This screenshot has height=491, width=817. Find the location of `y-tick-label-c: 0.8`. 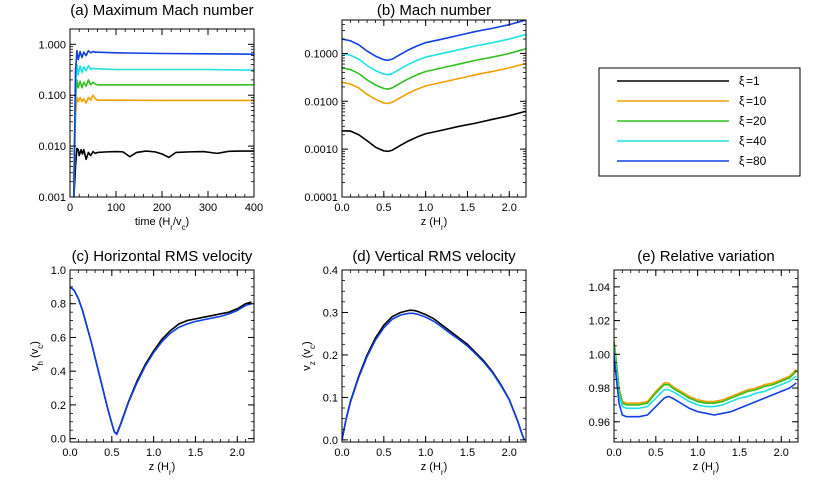

y-tick-label-c: 0.8 is located at coordinates (58, 305).